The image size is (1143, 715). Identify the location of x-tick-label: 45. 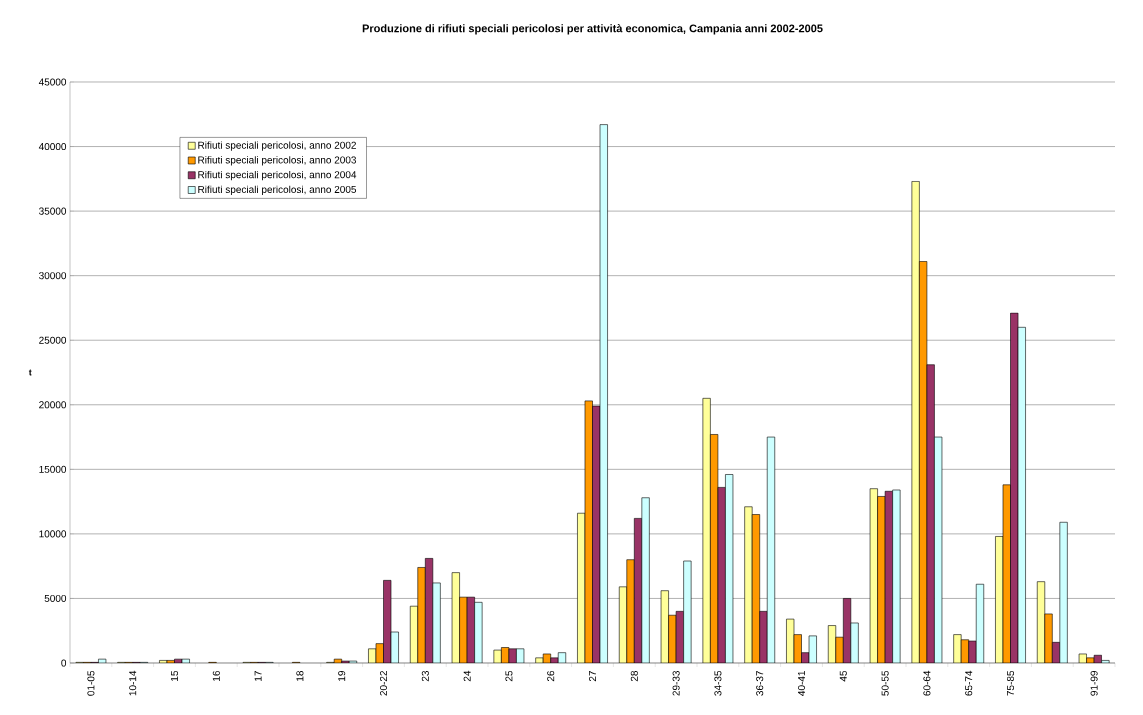
(843, 676).